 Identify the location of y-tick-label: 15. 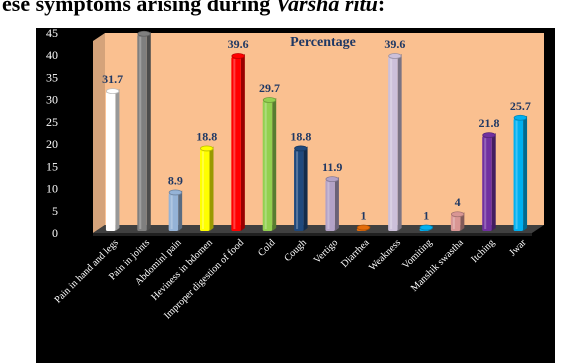
(52, 166).